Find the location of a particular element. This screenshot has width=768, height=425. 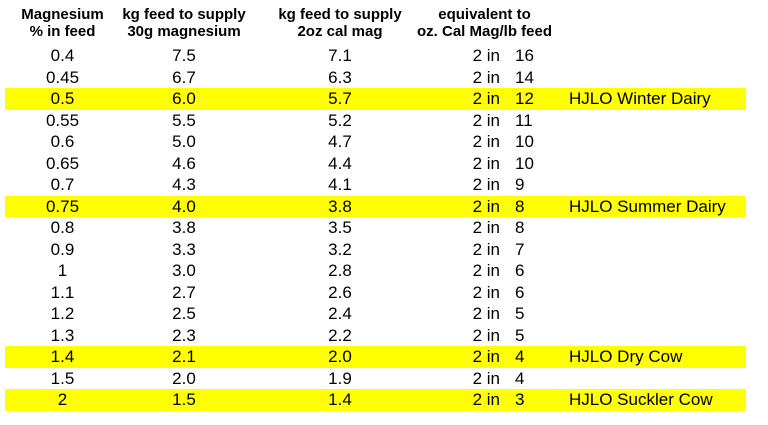

column-header-line: 2oz cal mag is located at coordinates (340, 31).